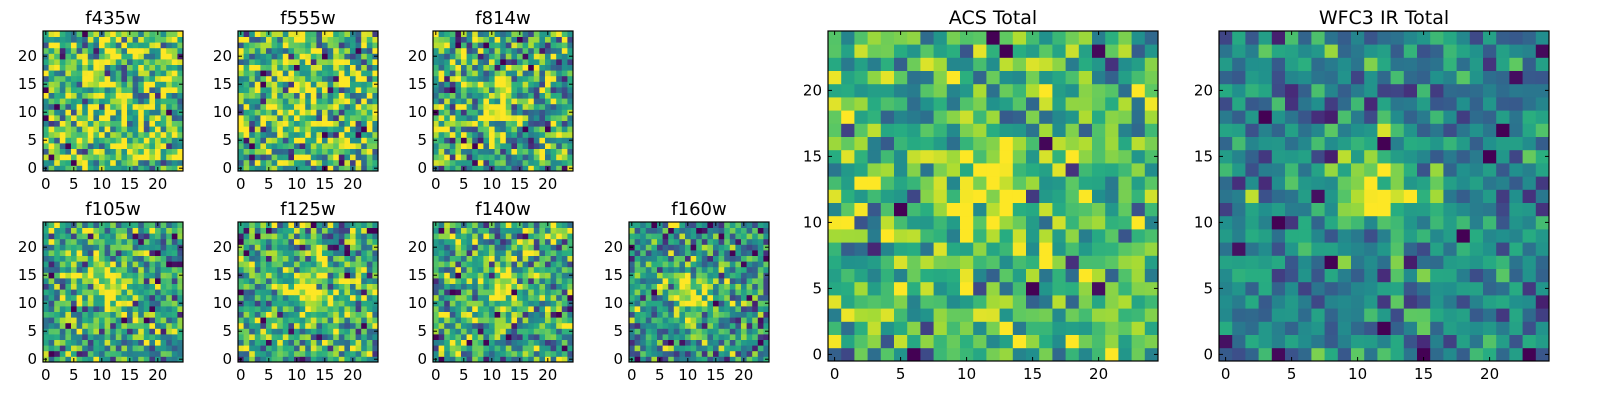 This screenshot has width=1600, height=400. I want to click on chart-title: f555w, so click(307, 18).